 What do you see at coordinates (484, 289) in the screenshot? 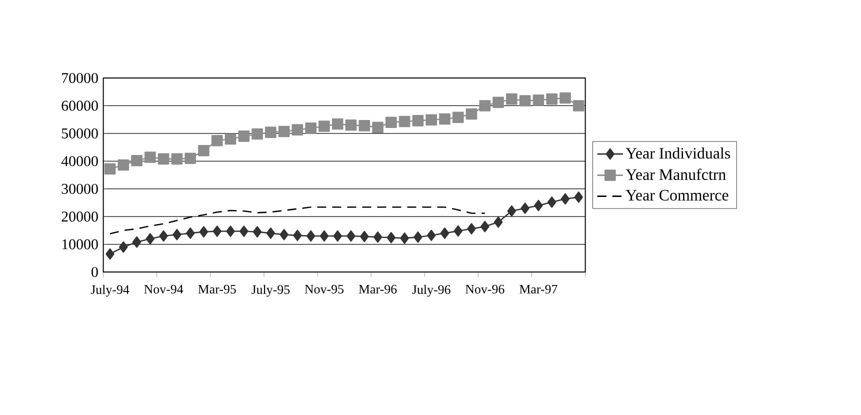
I see `x-tick-label: Nov-96` at bounding box center [484, 289].